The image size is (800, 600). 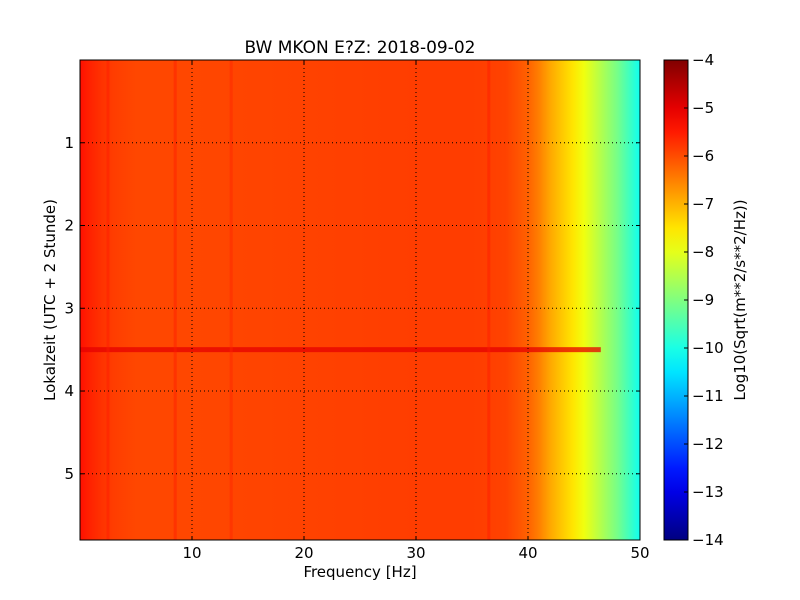 I want to click on colorbar-tick-label: −4, so click(x=703, y=60).